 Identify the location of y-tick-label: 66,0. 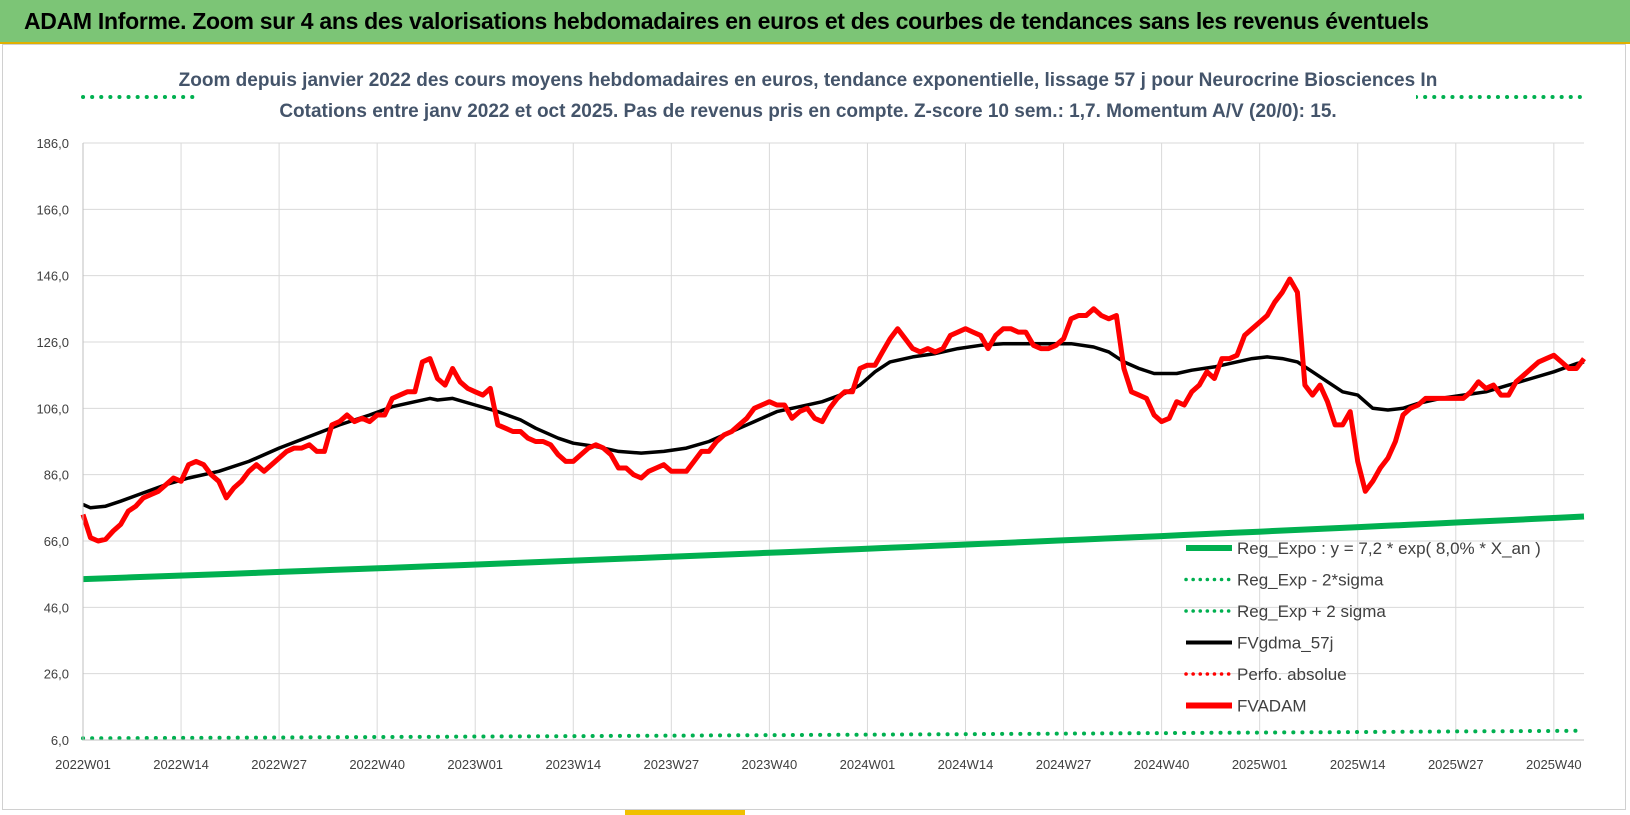
(56, 541).